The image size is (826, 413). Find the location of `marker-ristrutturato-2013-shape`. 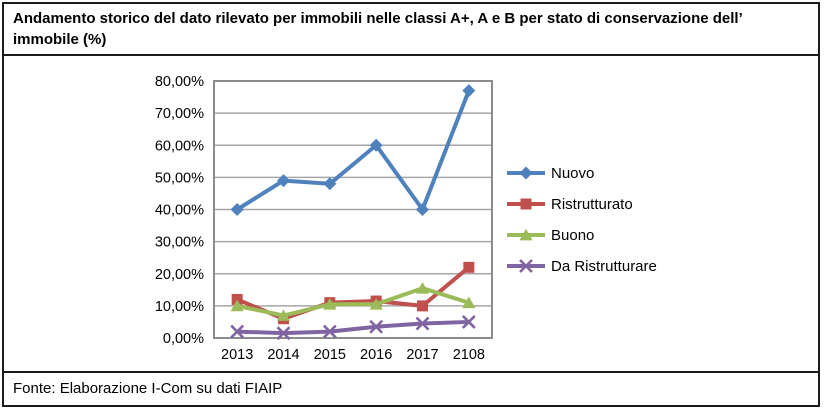

marker-ristrutturato-2013-shape is located at coordinates (237, 300).